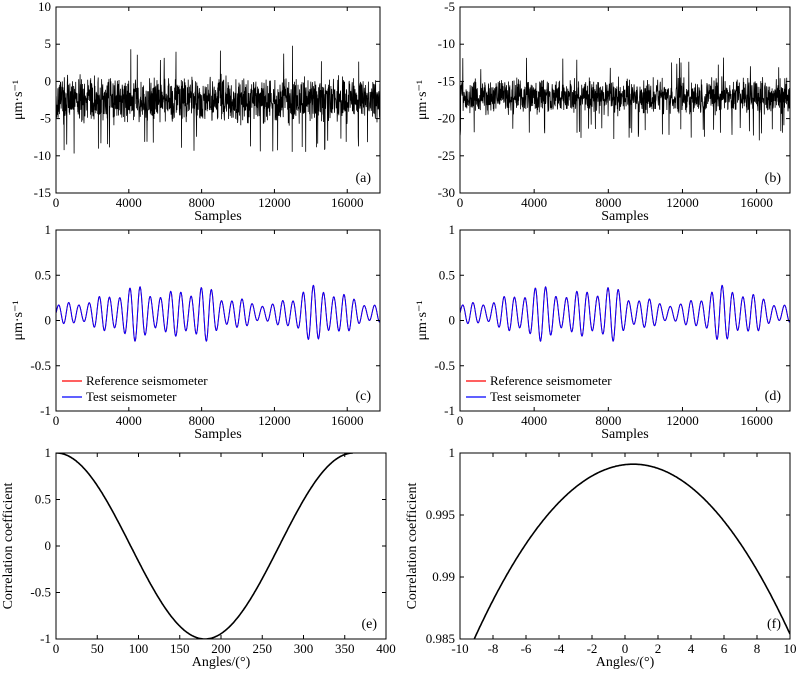 The width and height of the screenshot is (800, 678). What do you see at coordinates (440, 514) in the screenshot?
I see `y-tick-label: 0.995` at bounding box center [440, 514].